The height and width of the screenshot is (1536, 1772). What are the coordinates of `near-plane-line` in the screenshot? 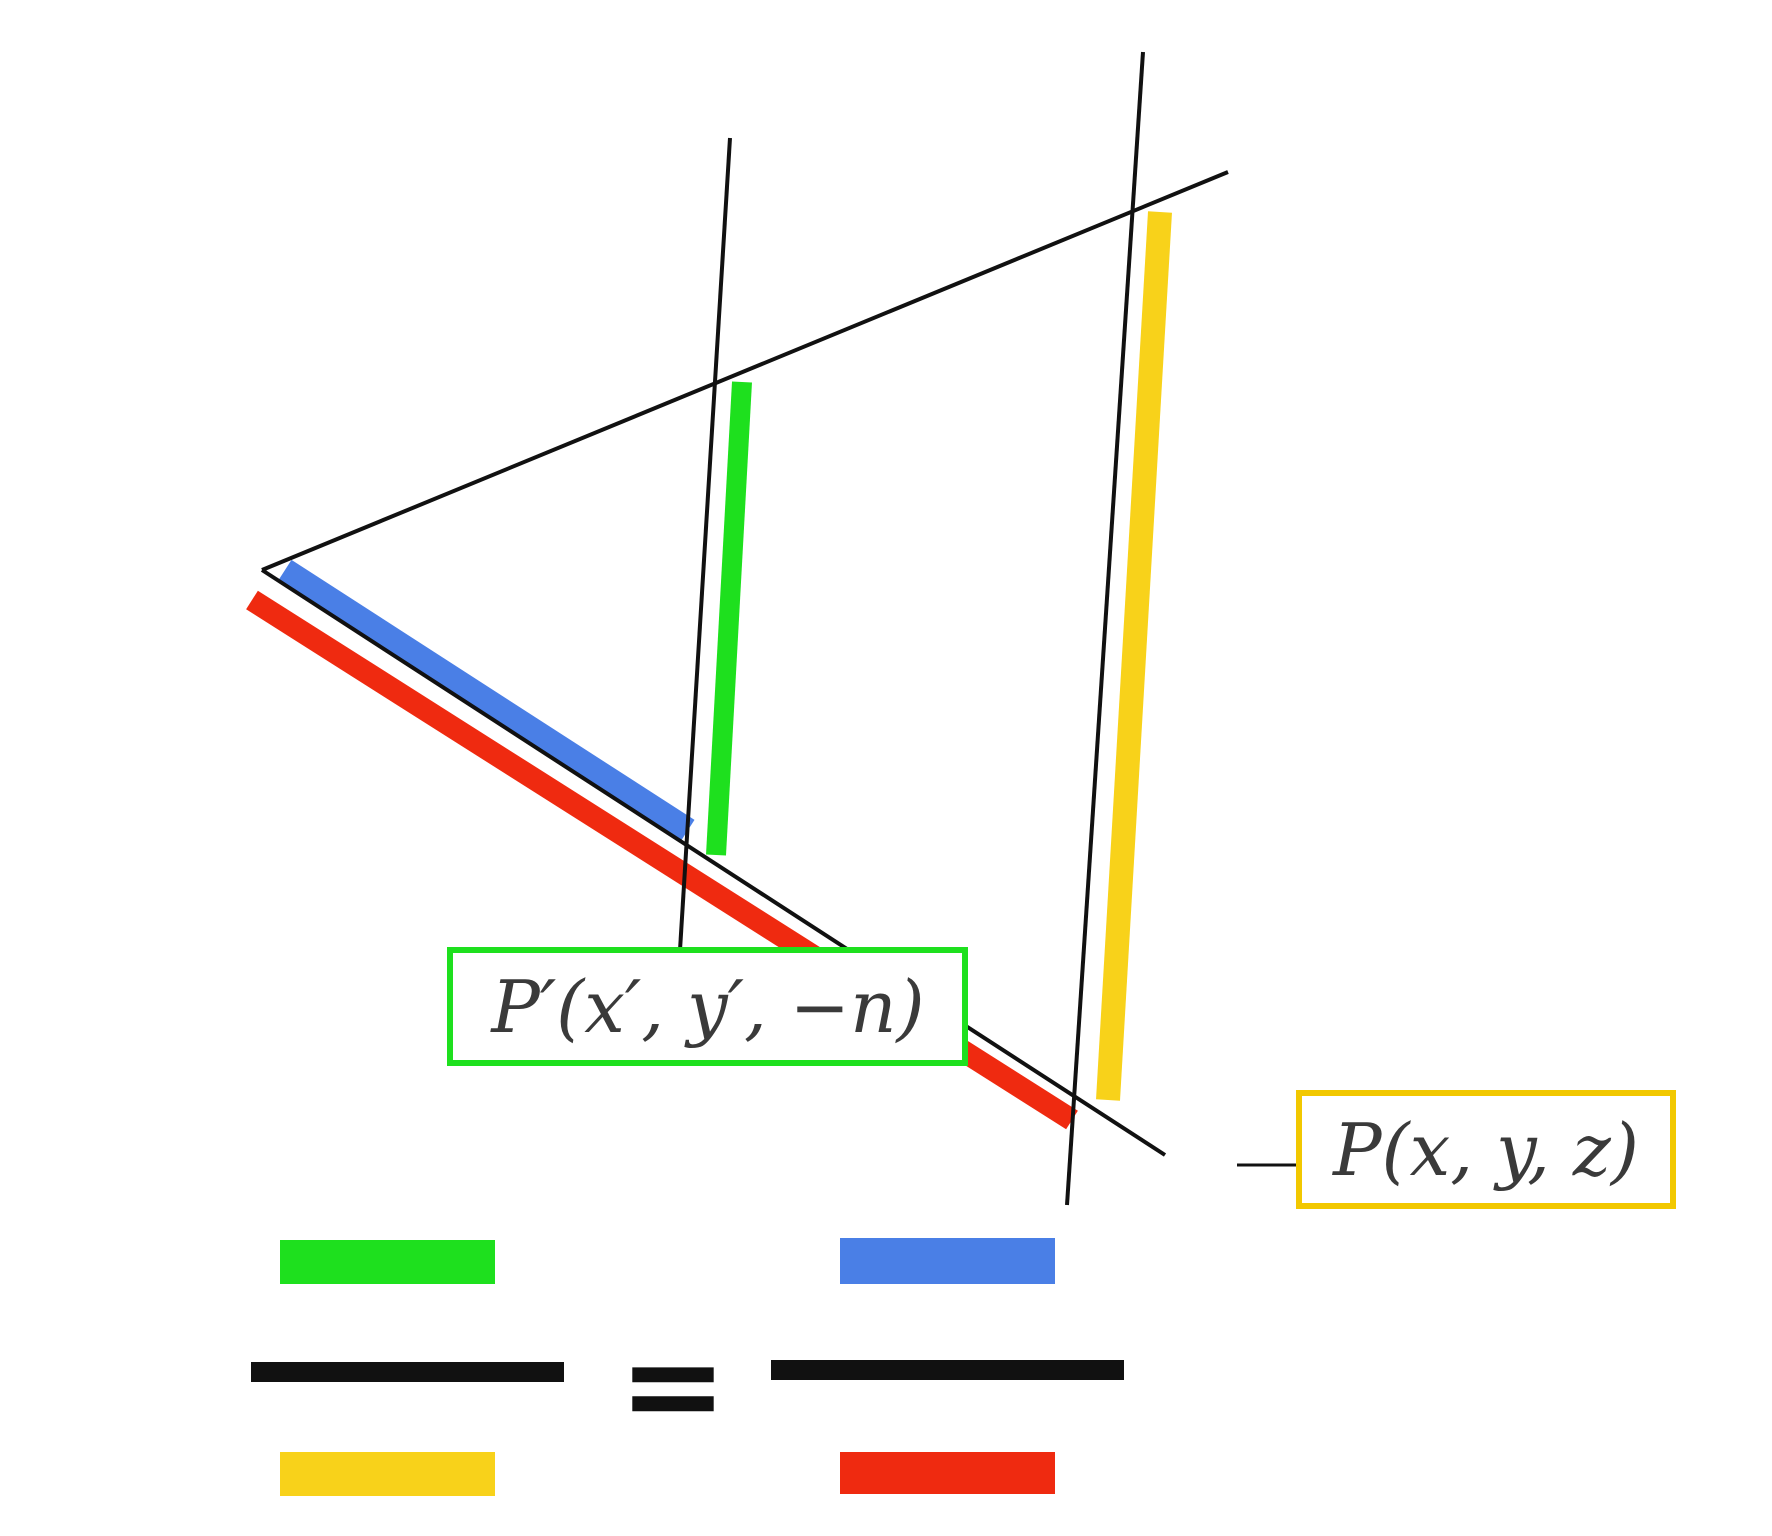 It's located at (705, 544).